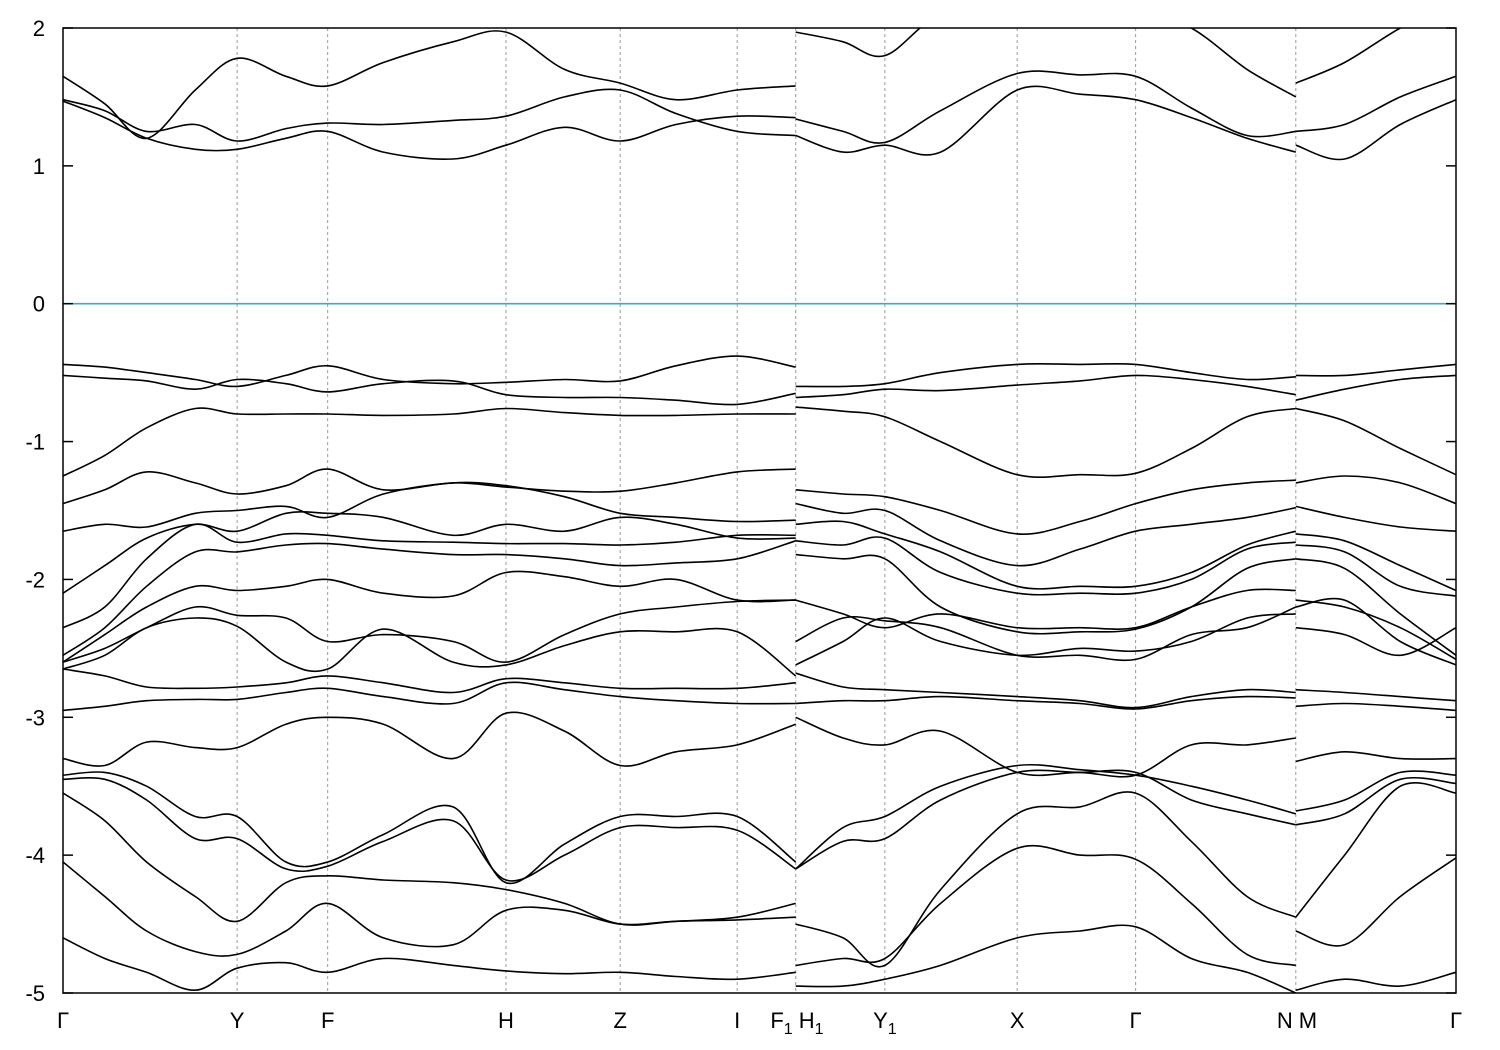 This screenshot has height=1050, width=1500. What do you see at coordinates (759, 1023) in the screenshot?
I see `x-axis-ticks: Γ Y F H Z I F1 H1 Y1 X Γ N M Γ` at bounding box center [759, 1023].